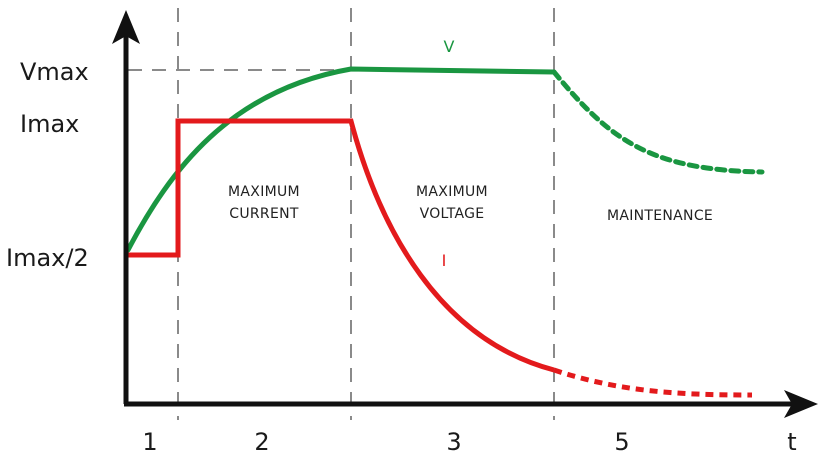  Describe the element at coordinates (149, 441) in the screenshot. I see `stage-label-1: 1` at that location.